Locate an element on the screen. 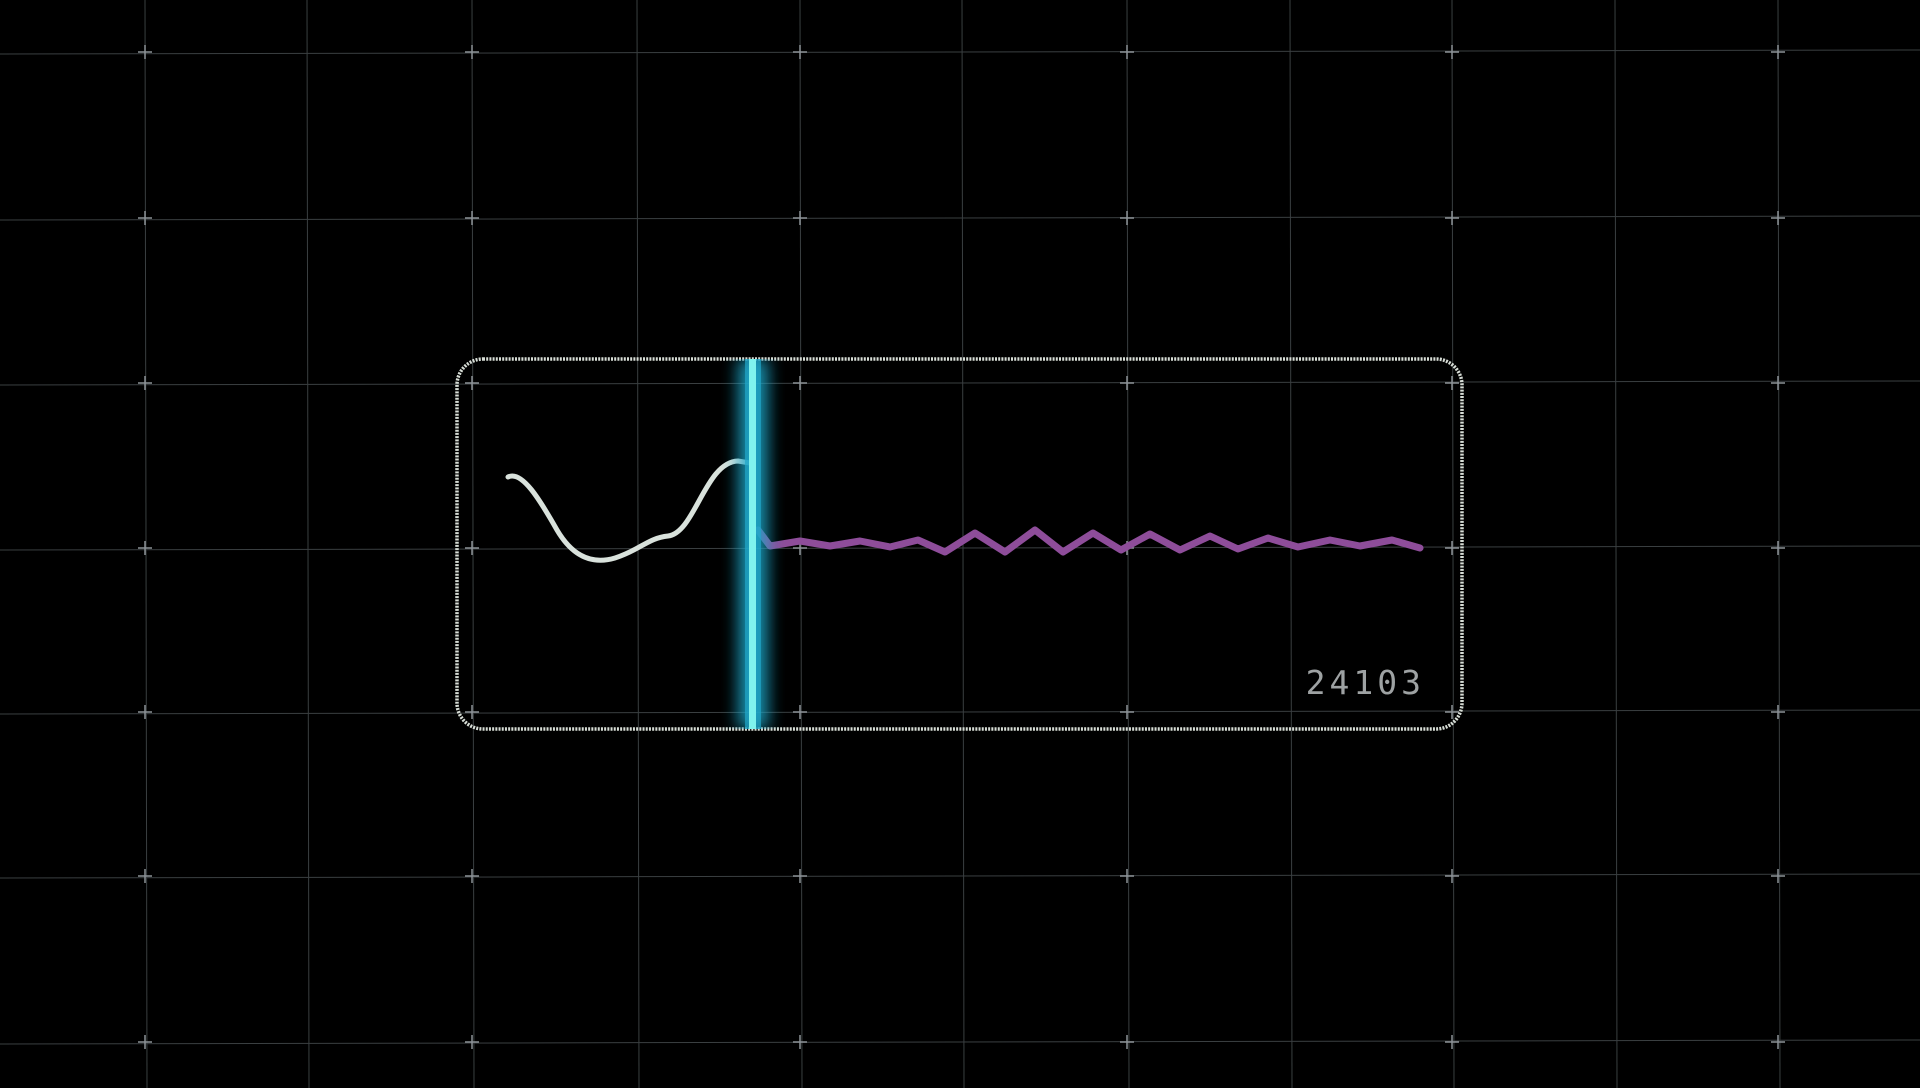 This screenshot has width=1920, height=1088. output-signal-wave is located at coordinates (1089, 541).